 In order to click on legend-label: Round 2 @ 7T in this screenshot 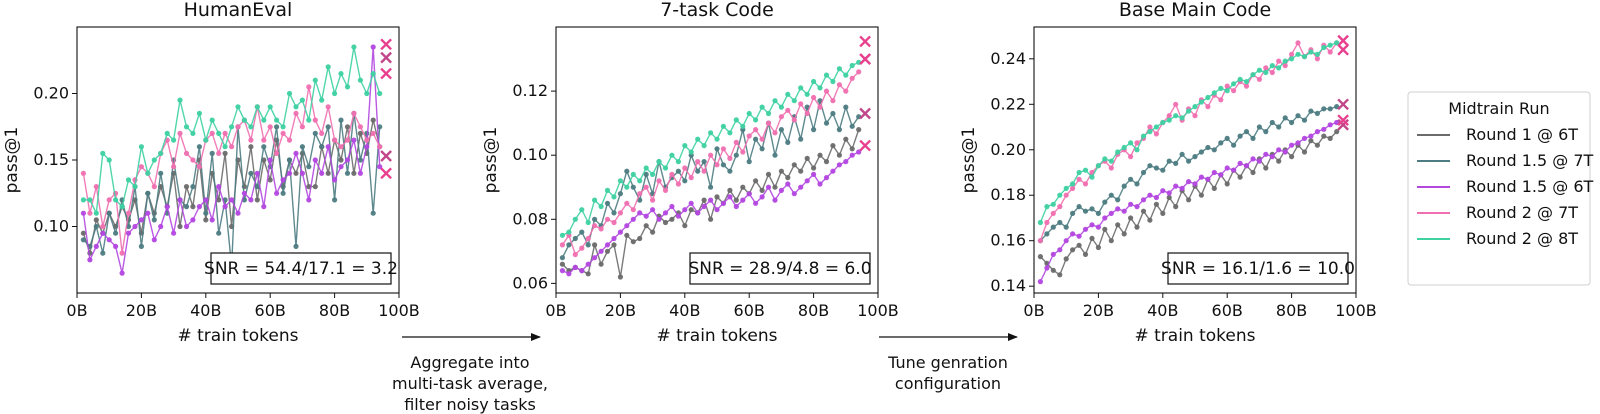, I will do `click(1522, 212)`.